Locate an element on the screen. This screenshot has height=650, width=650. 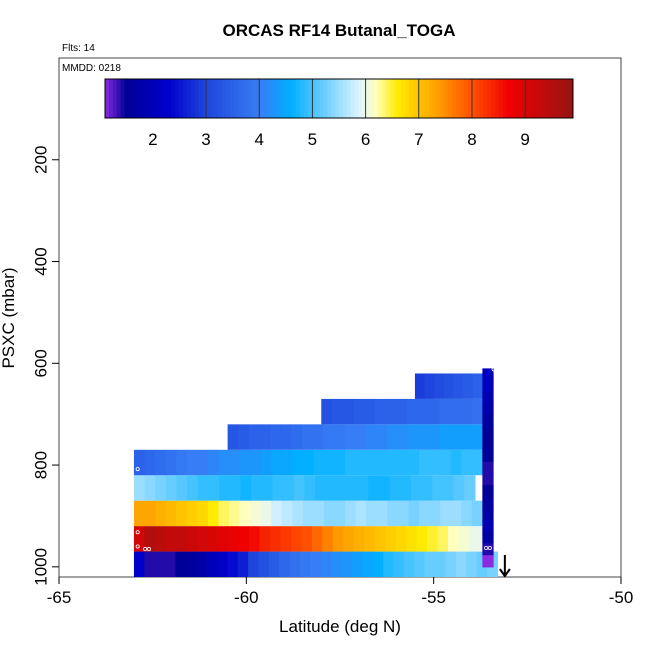
colorbar-tick-label: 2 is located at coordinates (152, 139).